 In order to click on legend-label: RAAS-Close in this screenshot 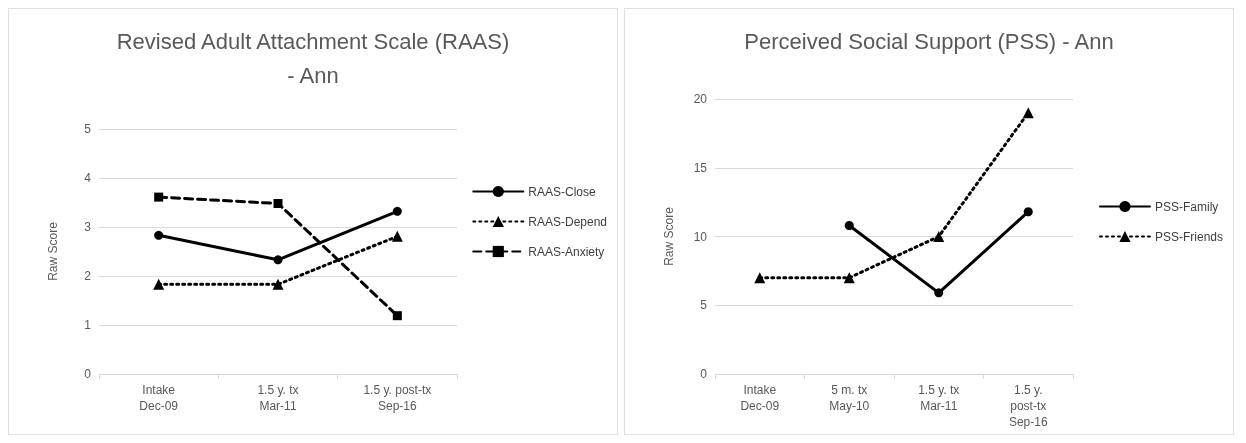, I will do `click(562, 191)`.